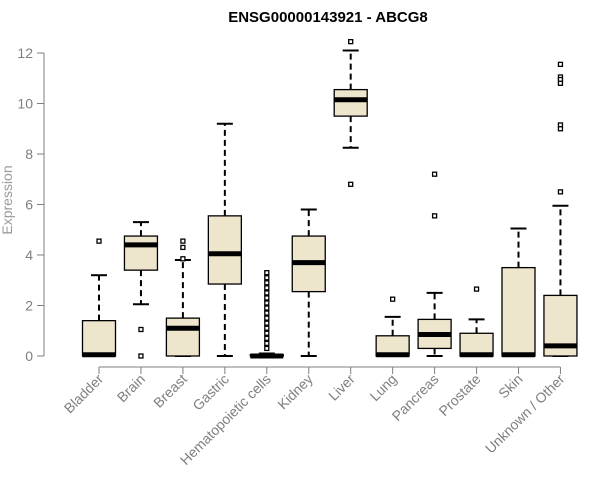  Describe the element at coordinates (382, 387) in the screenshot. I see `x-tick-label: Lung` at that location.